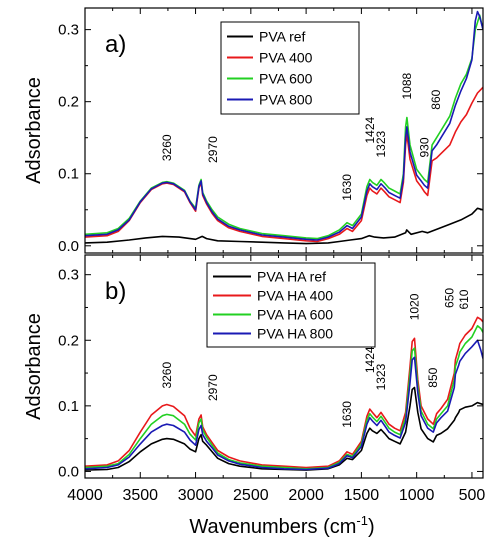 The width and height of the screenshot is (500, 550). What do you see at coordinates (449, 298) in the screenshot?
I see `peak-label: 650` at bounding box center [449, 298].